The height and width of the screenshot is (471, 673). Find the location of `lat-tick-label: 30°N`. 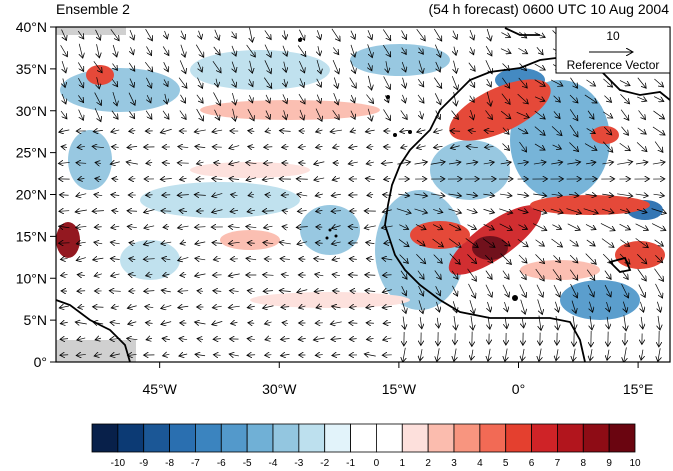

lat-tick-label: 30°N is located at coordinates (31, 111).